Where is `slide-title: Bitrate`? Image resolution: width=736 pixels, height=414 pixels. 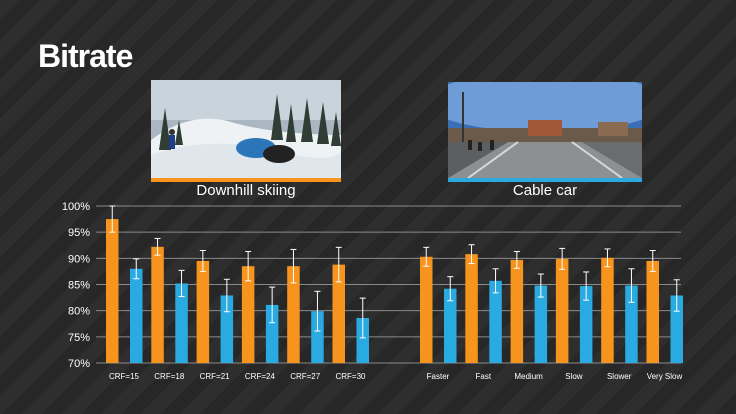 slide-title: Bitrate is located at coordinates (85, 56).